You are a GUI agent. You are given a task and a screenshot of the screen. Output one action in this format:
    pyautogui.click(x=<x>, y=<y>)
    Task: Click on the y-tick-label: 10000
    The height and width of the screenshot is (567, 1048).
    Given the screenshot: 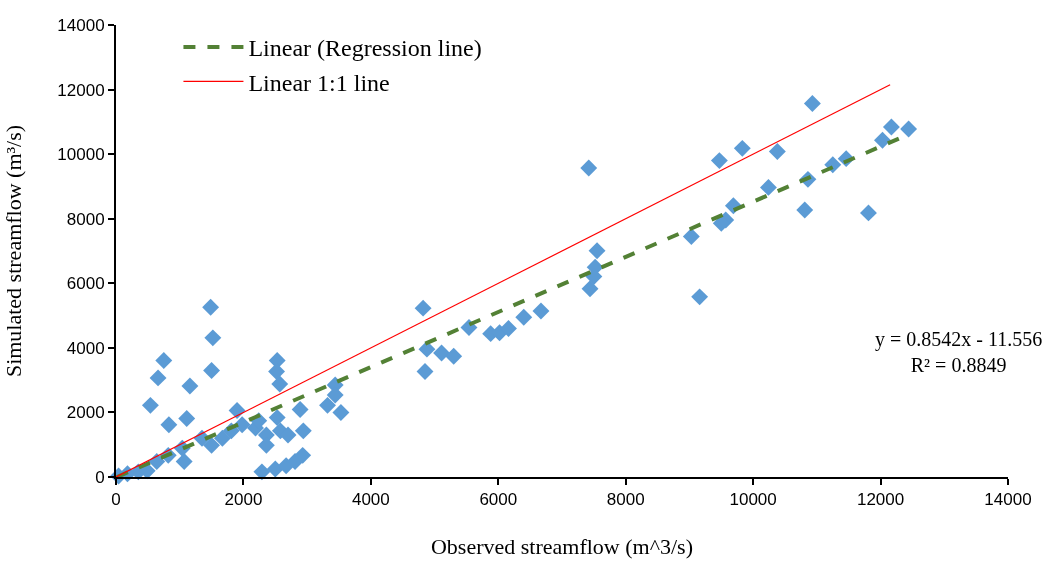 What is the action you would take?
    pyautogui.click(x=81, y=155)
    